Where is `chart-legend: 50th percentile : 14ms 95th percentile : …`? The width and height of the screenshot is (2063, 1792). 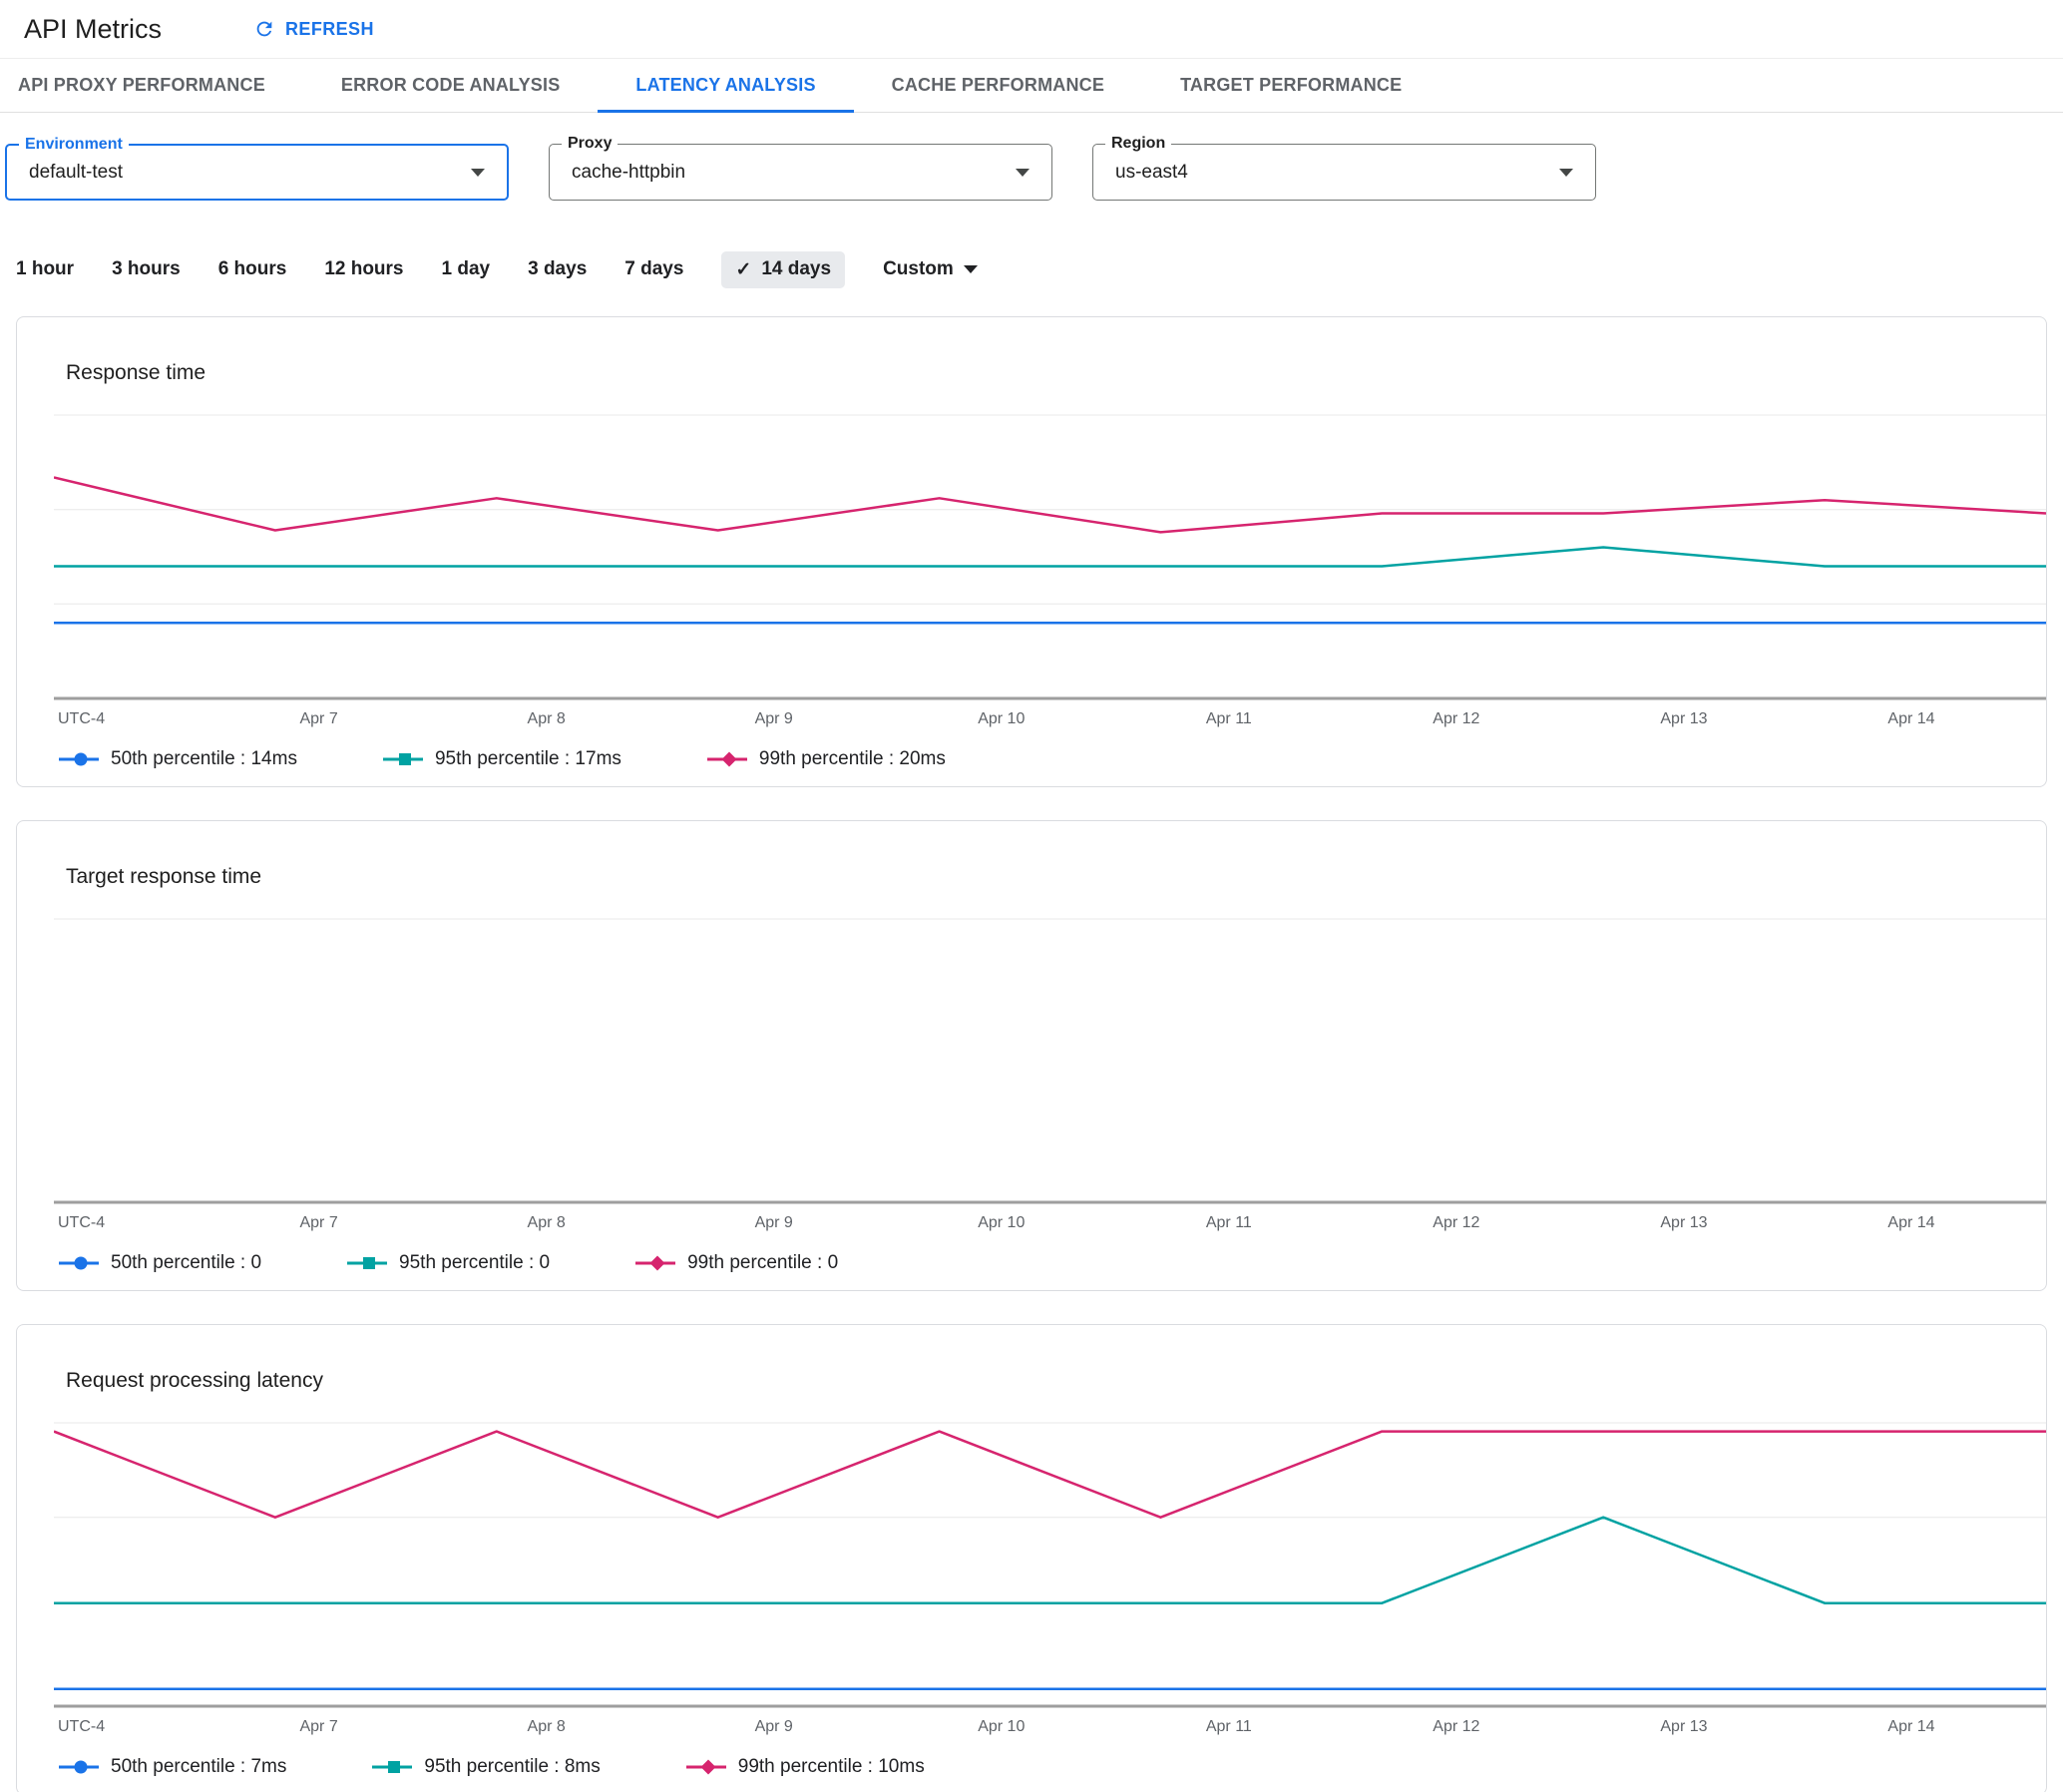 chart-legend: 50th percentile : 14ms 95th percentile : … is located at coordinates (1052, 759).